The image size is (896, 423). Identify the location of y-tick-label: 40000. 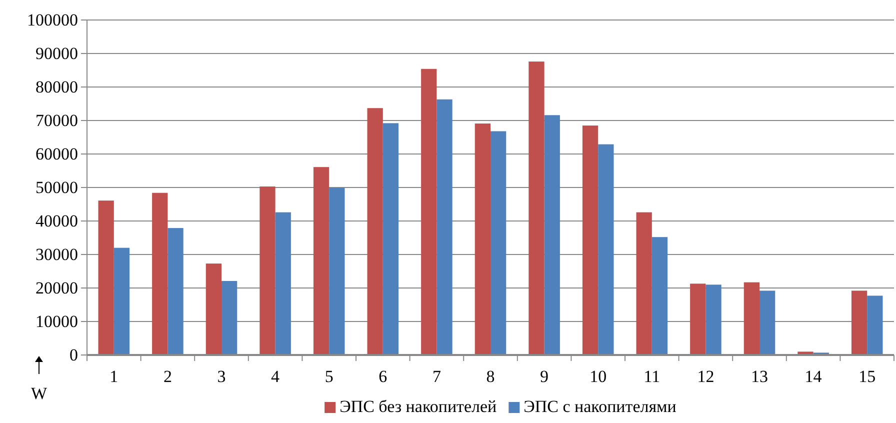
(57, 220).